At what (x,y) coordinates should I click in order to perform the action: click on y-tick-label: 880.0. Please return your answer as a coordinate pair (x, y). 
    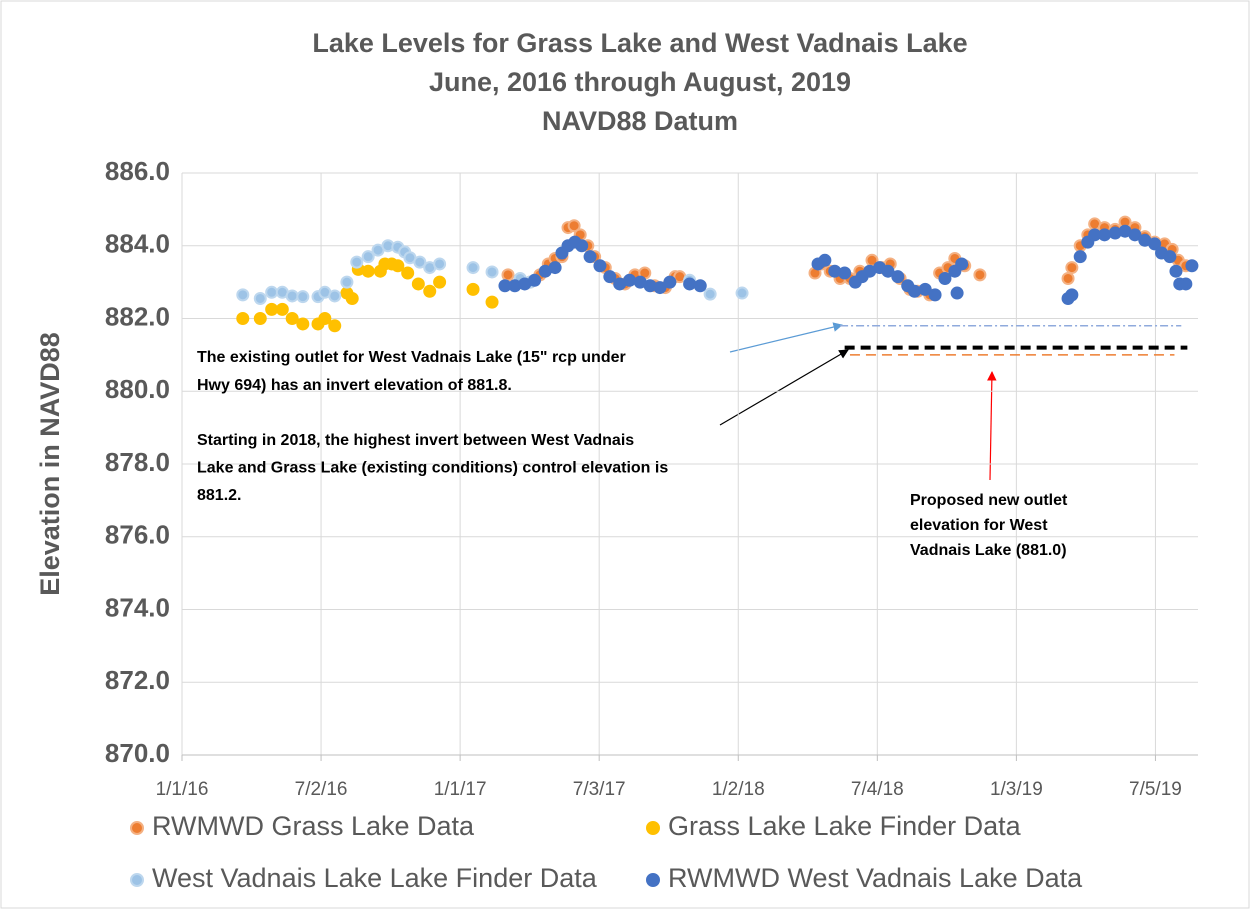
    Looking at the image, I should click on (137, 389).